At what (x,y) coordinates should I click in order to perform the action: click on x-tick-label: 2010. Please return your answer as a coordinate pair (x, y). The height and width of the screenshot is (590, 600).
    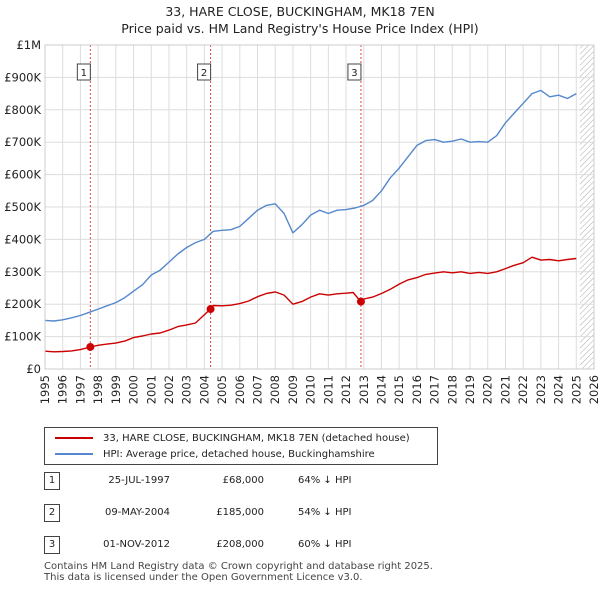
    Looking at the image, I should click on (311, 389).